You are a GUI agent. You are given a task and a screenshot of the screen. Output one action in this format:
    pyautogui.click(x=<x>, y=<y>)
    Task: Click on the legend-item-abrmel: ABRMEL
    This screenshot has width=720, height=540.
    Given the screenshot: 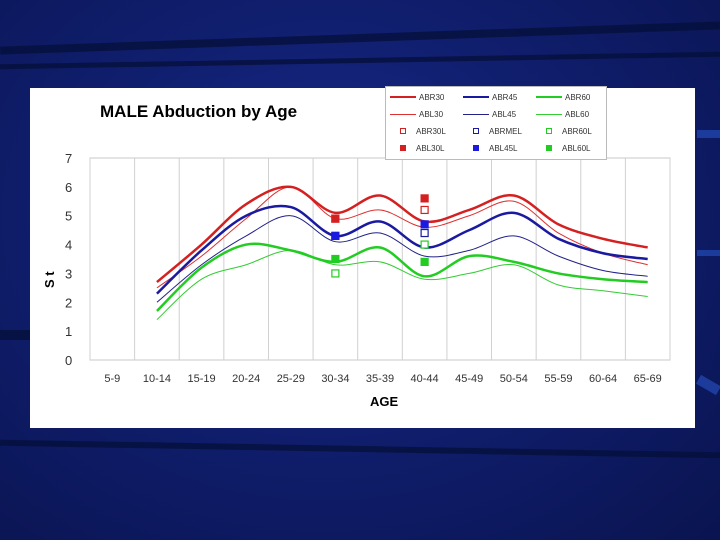 What is the action you would take?
    pyautogui.click(x=492, y=131)
    